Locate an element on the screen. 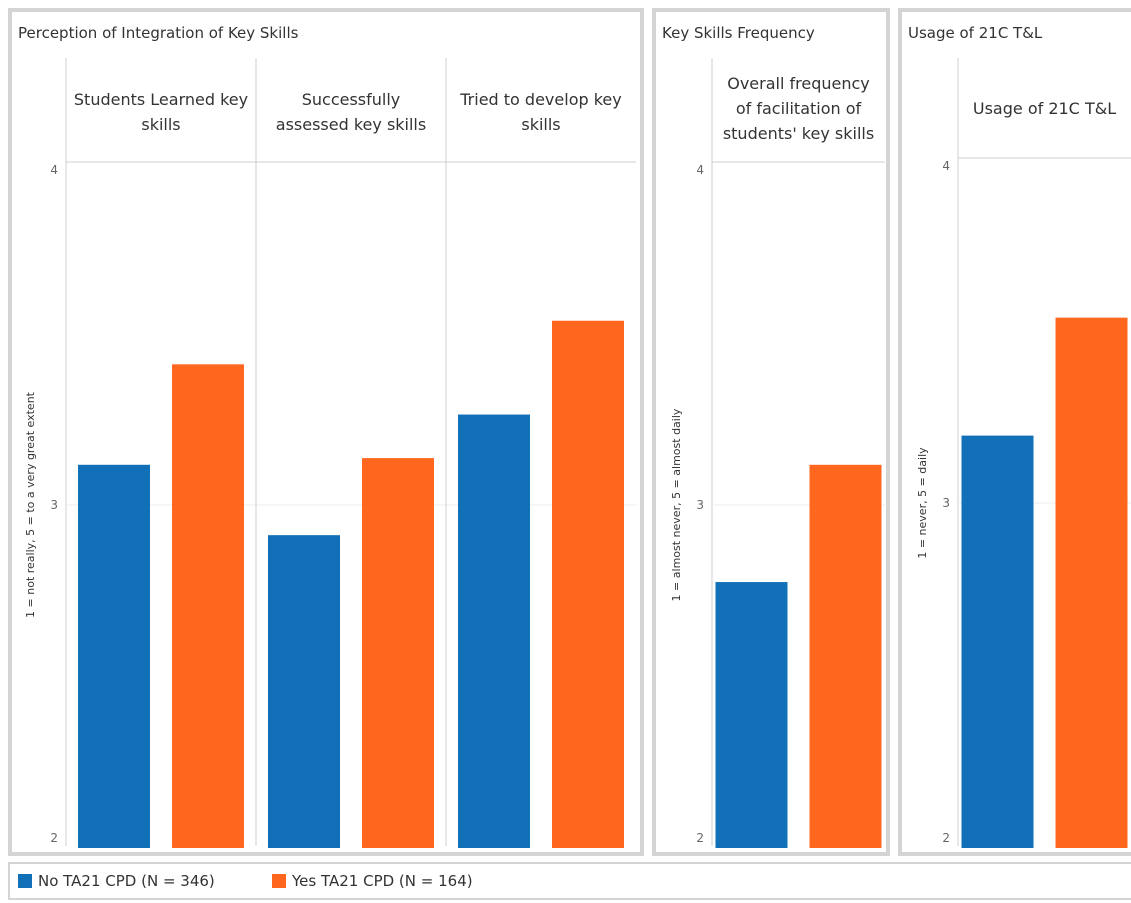 The width and height of the screenshot is (1131, 903). category-label: Successfully assessed key skills is located at coordinates (351, 112).